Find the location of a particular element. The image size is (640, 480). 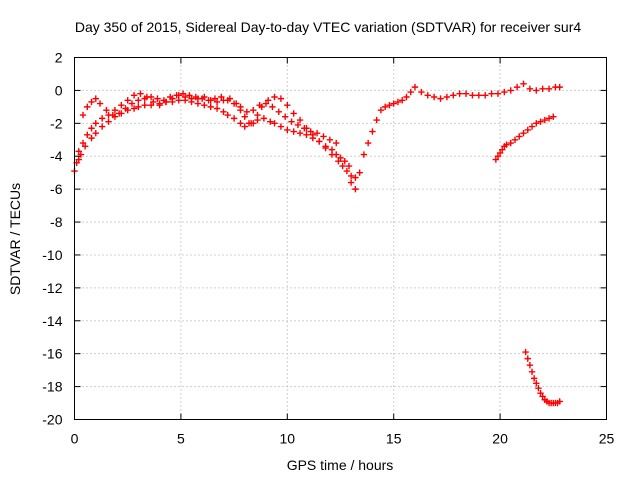

series-track-d is located at coordinates (455, 136).